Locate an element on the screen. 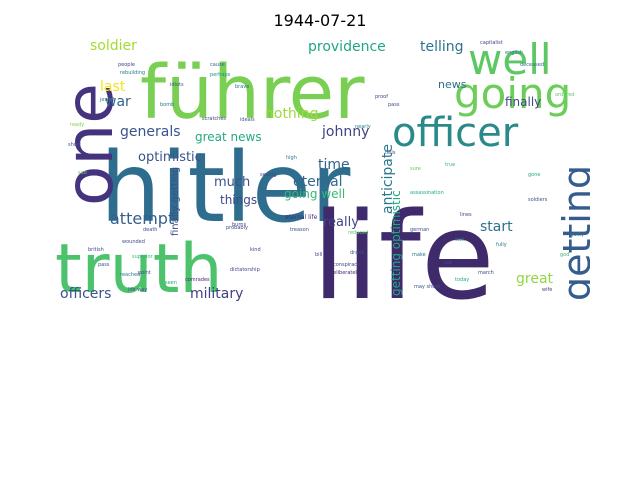 The image size is (640, 480). cloud-word: finally is located at coordinates (523, 102).